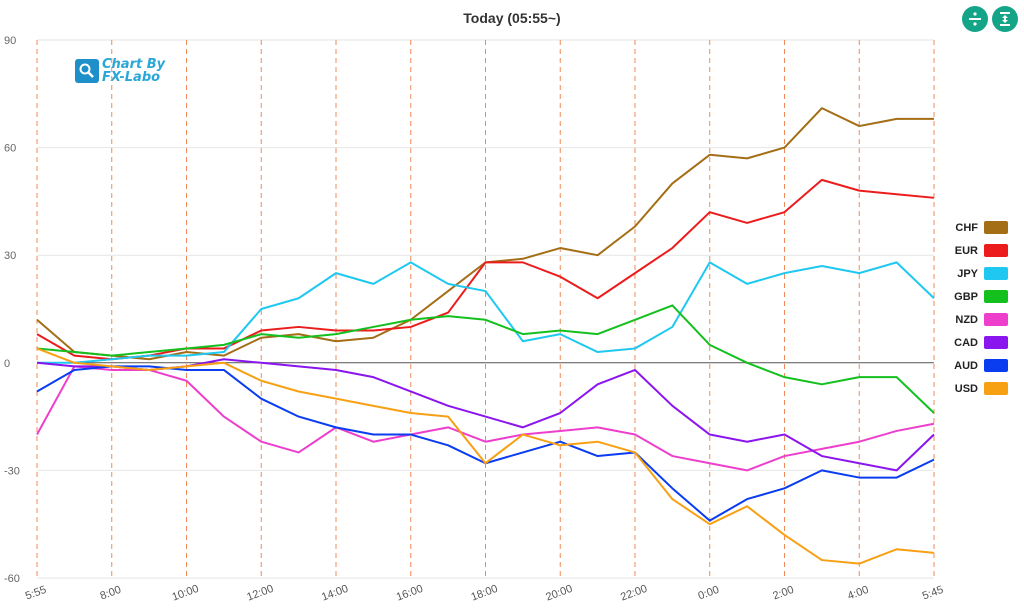 The height and width of the screenshot is (609, 1024). What do you see at coordinates (10, 41) in the screenshot?
I see `y-tick-label: 90` at bounding box center [10, 41].